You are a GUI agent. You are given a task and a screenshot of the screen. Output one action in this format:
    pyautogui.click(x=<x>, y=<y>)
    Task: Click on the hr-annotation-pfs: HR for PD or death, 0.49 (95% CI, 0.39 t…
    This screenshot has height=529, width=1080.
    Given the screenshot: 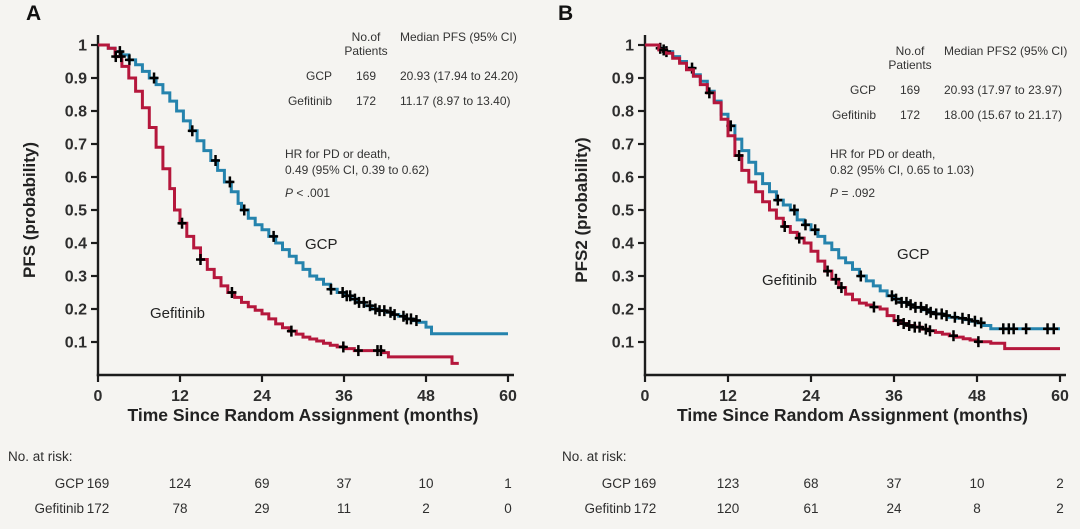 What is the action you would take?
    pyautogui.click(x=357, y=173)
    